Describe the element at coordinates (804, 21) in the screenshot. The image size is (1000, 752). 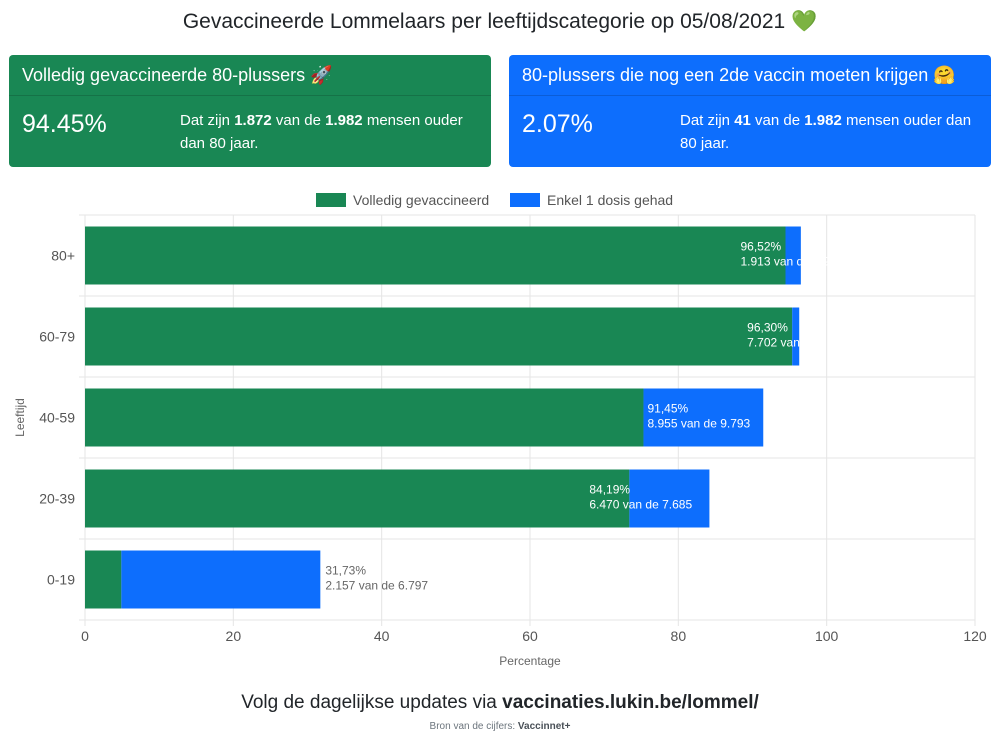
I see `green-heart-icon: 💚` at that location.